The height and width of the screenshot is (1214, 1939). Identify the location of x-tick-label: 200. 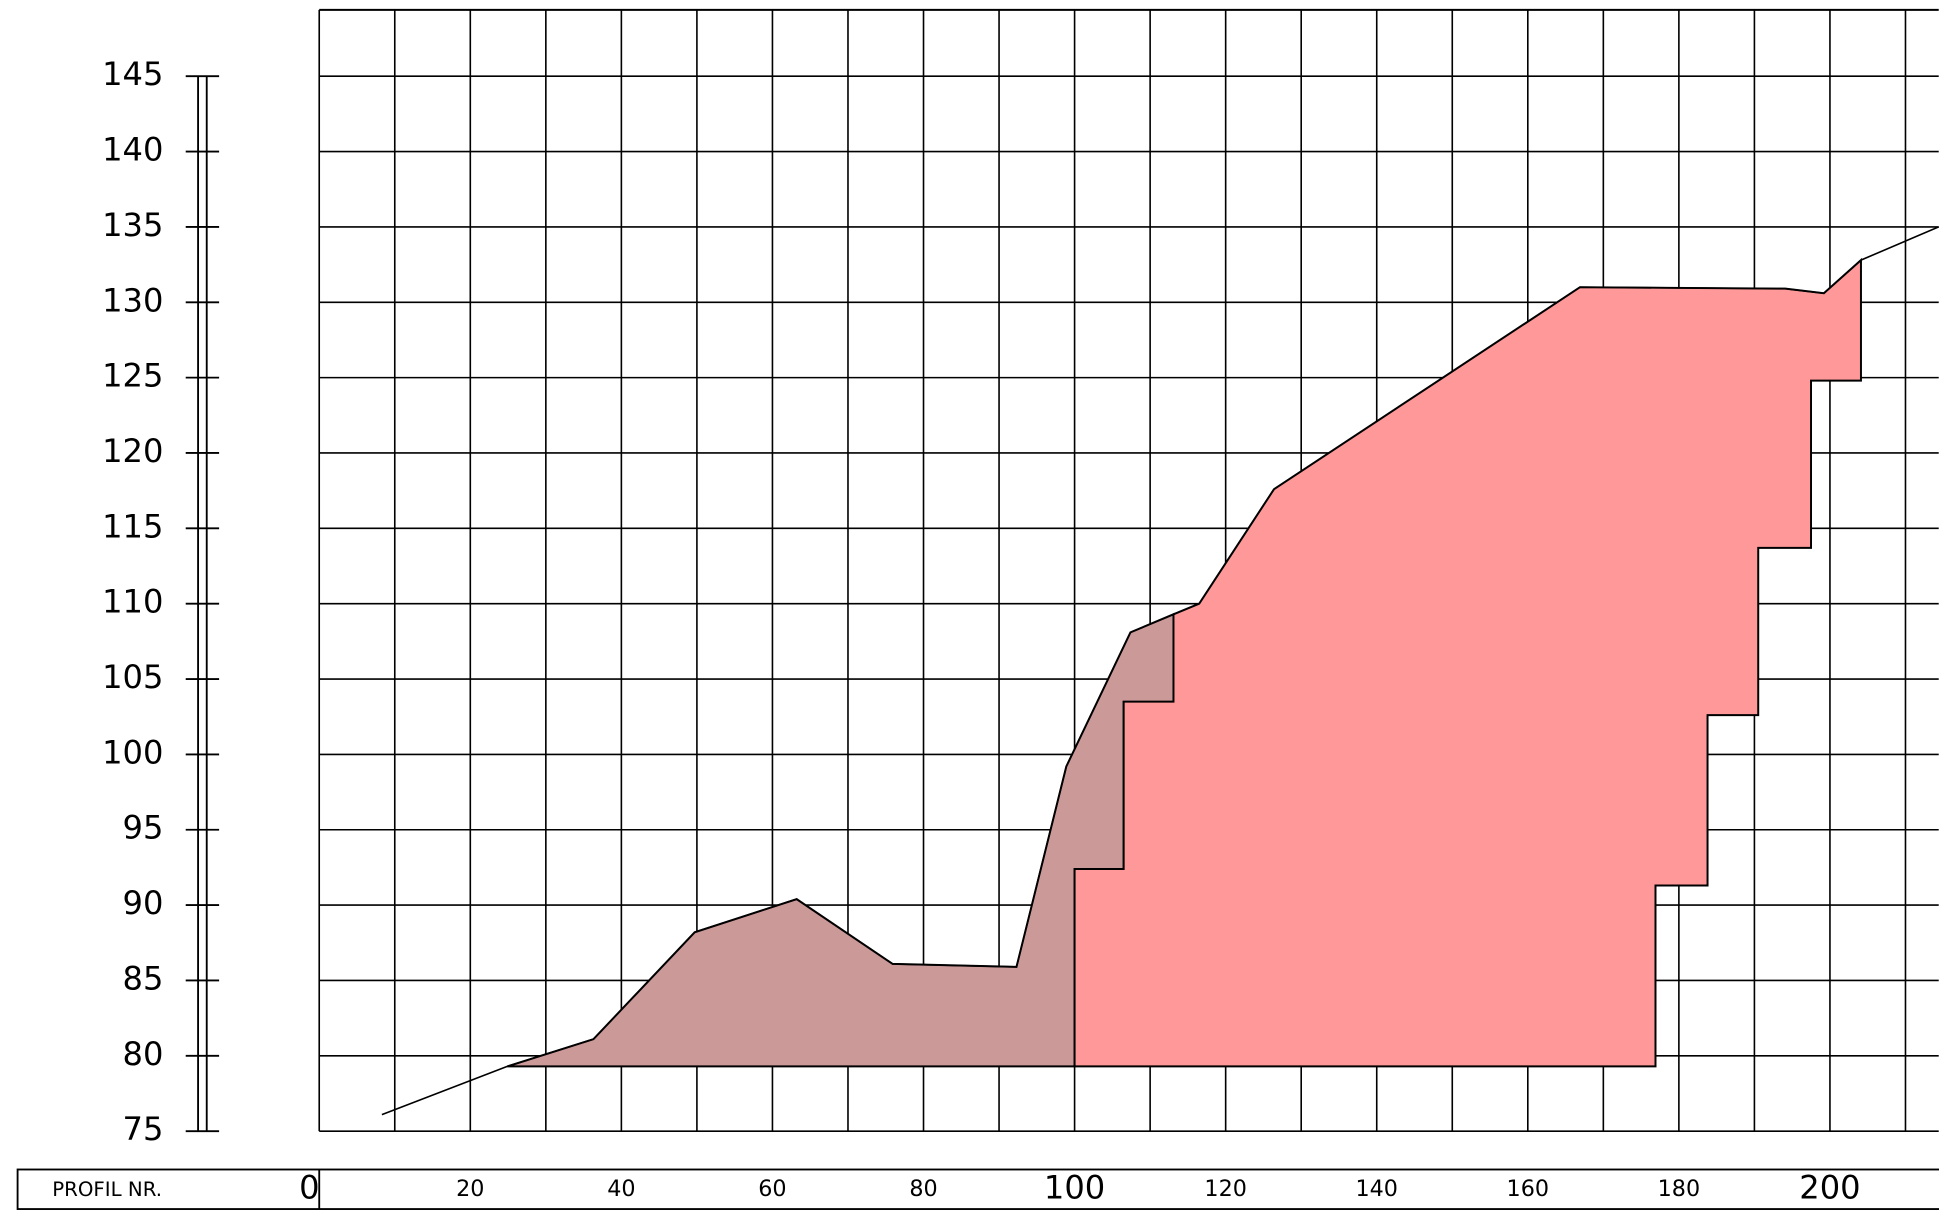
(1829, 1187).